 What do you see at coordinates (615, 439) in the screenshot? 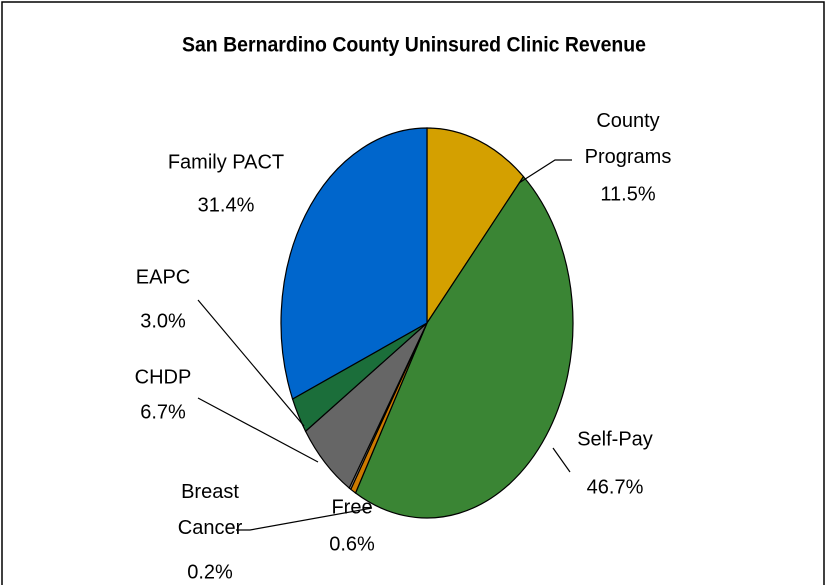
I see `slice-label: Self-Pay` at bounding box center [615, 439].